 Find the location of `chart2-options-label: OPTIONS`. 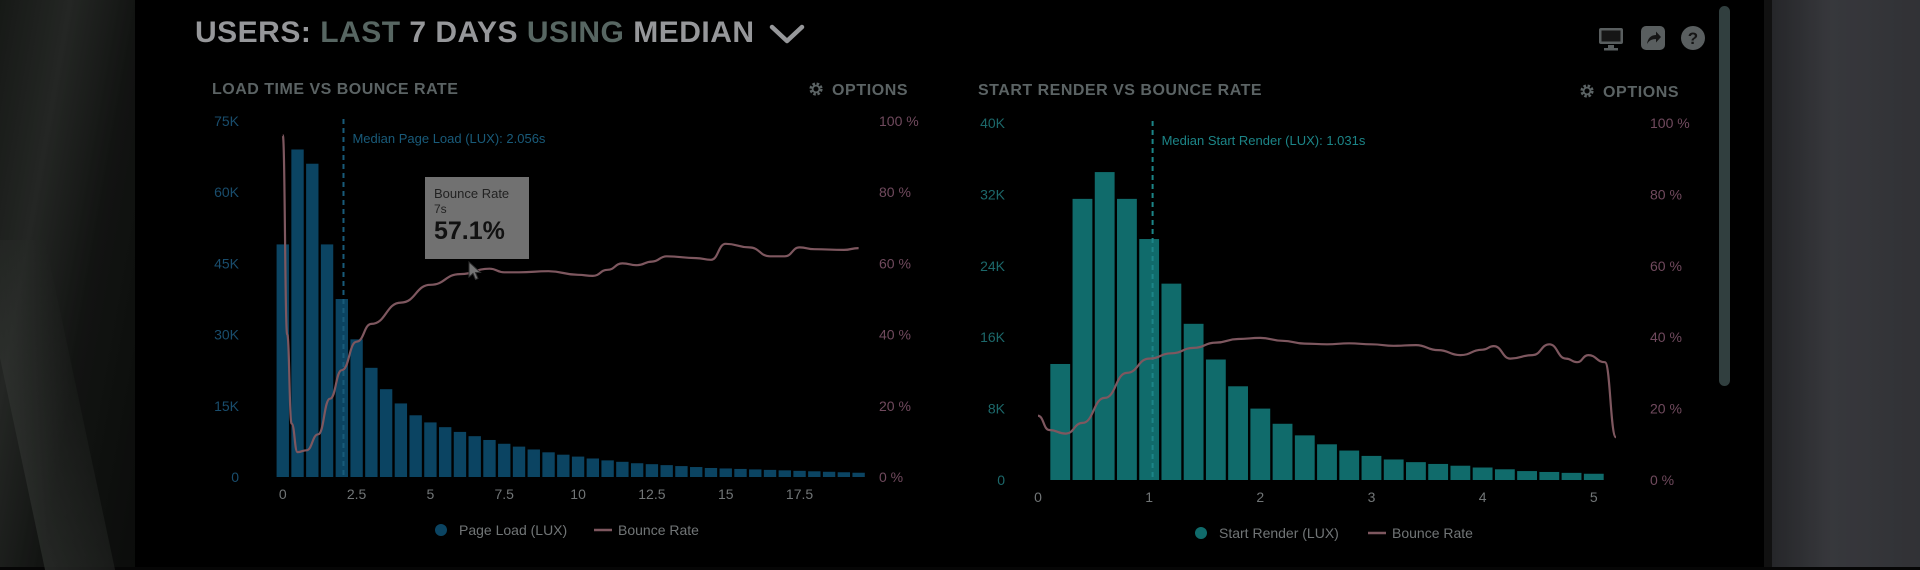

chart2-options-label: OPTIONS is located at coordinates (1641, 92).